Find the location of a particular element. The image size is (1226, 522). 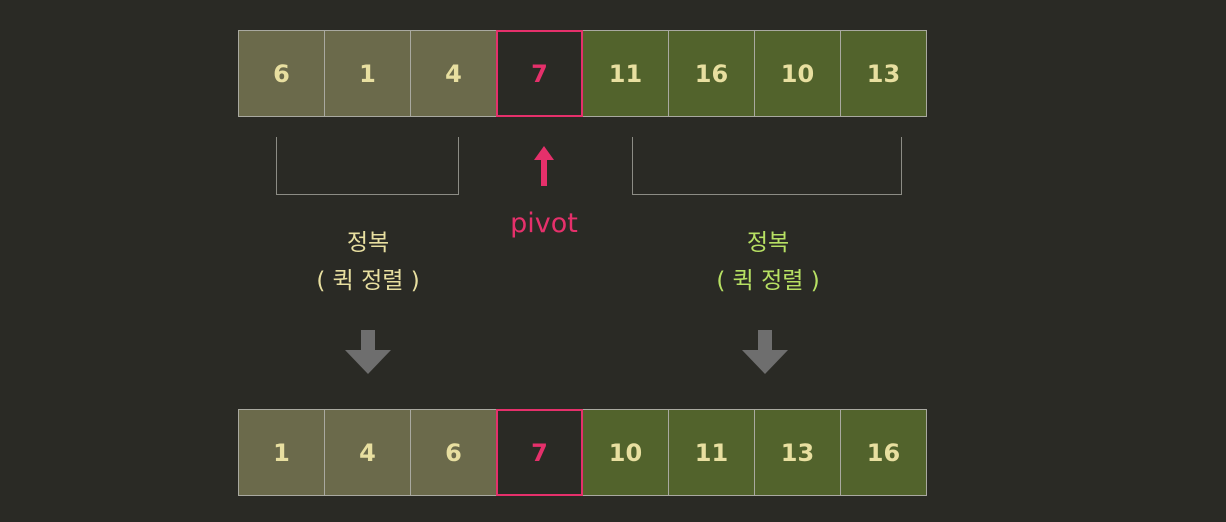

left-partition-bracket is located at coordinates (367, 166).